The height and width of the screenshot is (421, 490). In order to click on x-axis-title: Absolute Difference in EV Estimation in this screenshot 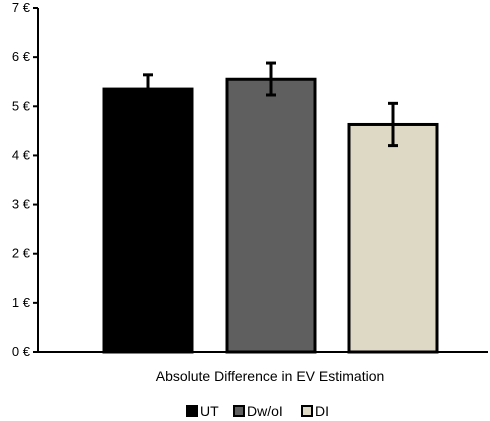, I will do `click(270, 376)`.